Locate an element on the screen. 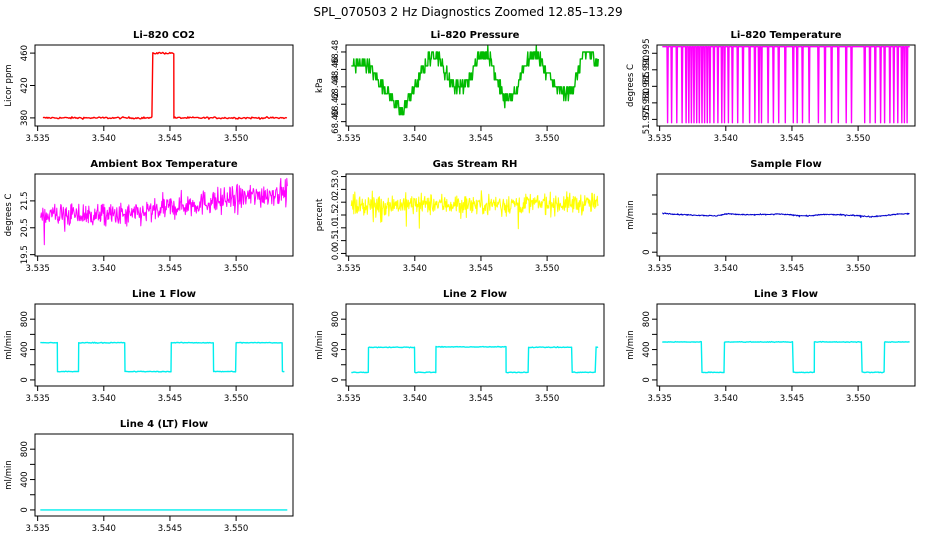 The height and width of the screenshot is (540, 936). li-820-pressure-series-line is located at coordinates (475, 80).